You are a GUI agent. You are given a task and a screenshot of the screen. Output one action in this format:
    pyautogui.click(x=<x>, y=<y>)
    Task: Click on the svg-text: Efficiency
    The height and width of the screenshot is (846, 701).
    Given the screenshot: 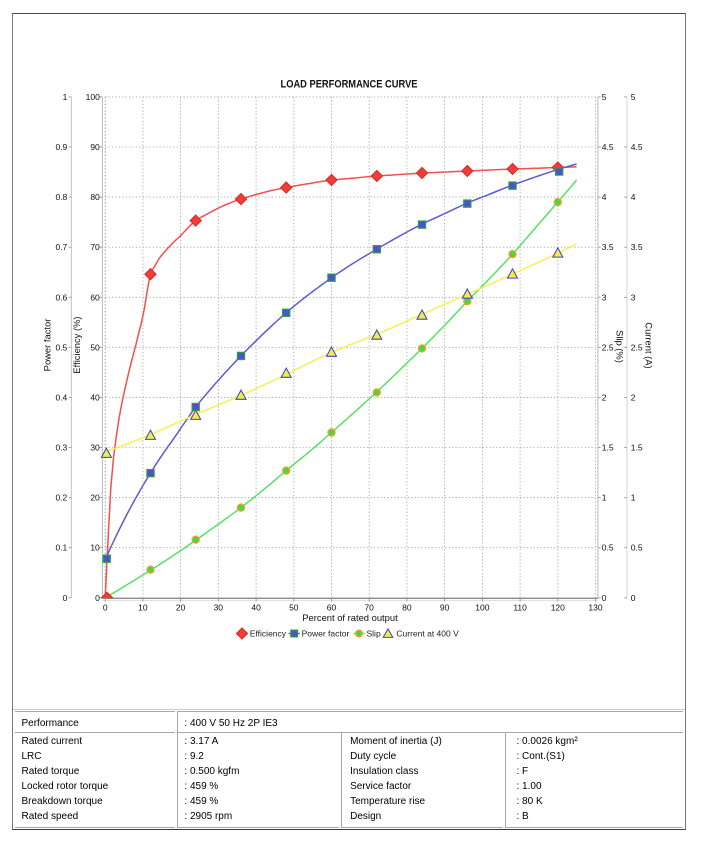 What is the action you would take?
    pyautogui.click(x=268, y=634)
    